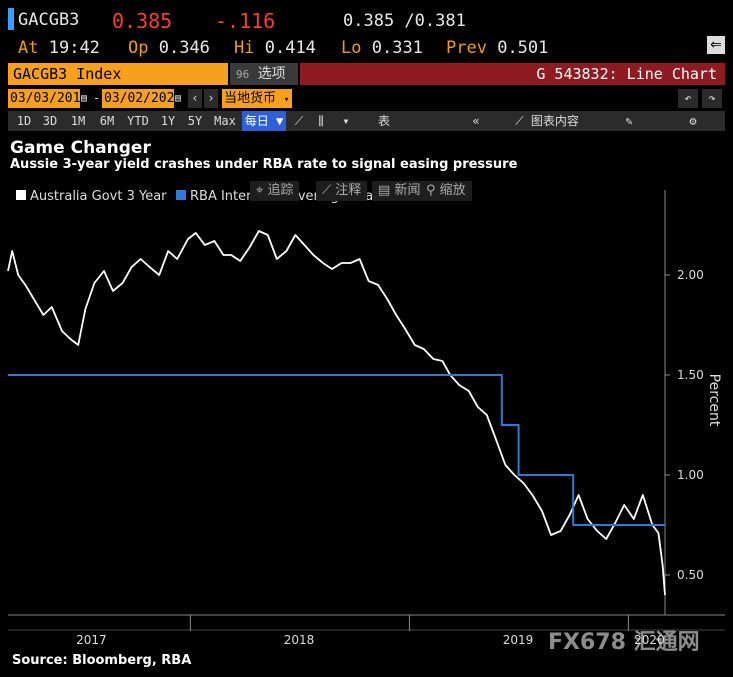 The image size is (733, 677). I want to click on x-tick-label: 2018, so click(299, 640).